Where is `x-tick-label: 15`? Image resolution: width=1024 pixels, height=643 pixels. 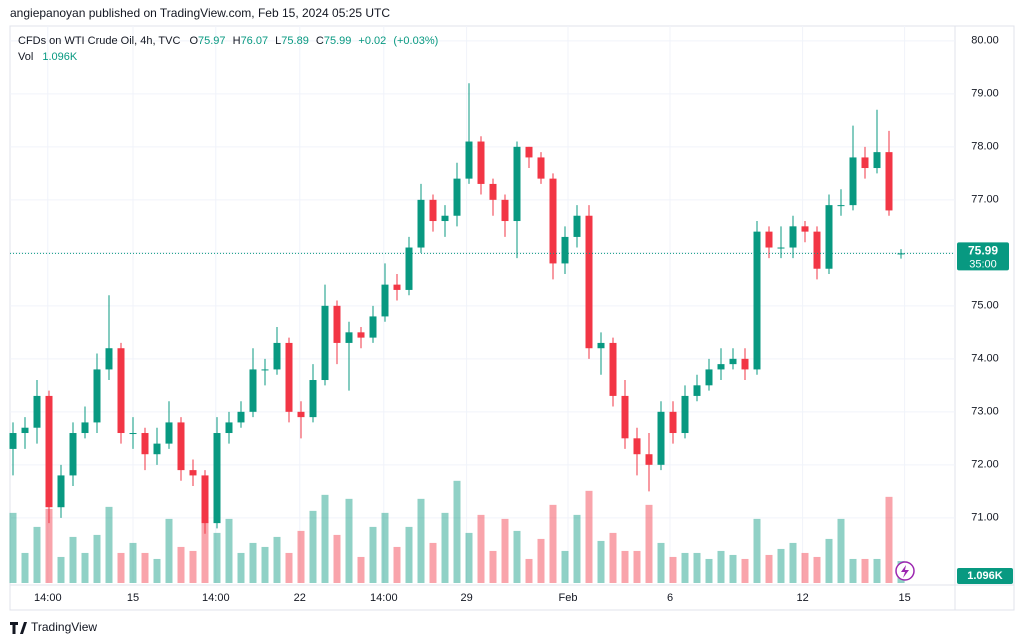
x-tick-label: 15 is located at coordinates (904, 598).